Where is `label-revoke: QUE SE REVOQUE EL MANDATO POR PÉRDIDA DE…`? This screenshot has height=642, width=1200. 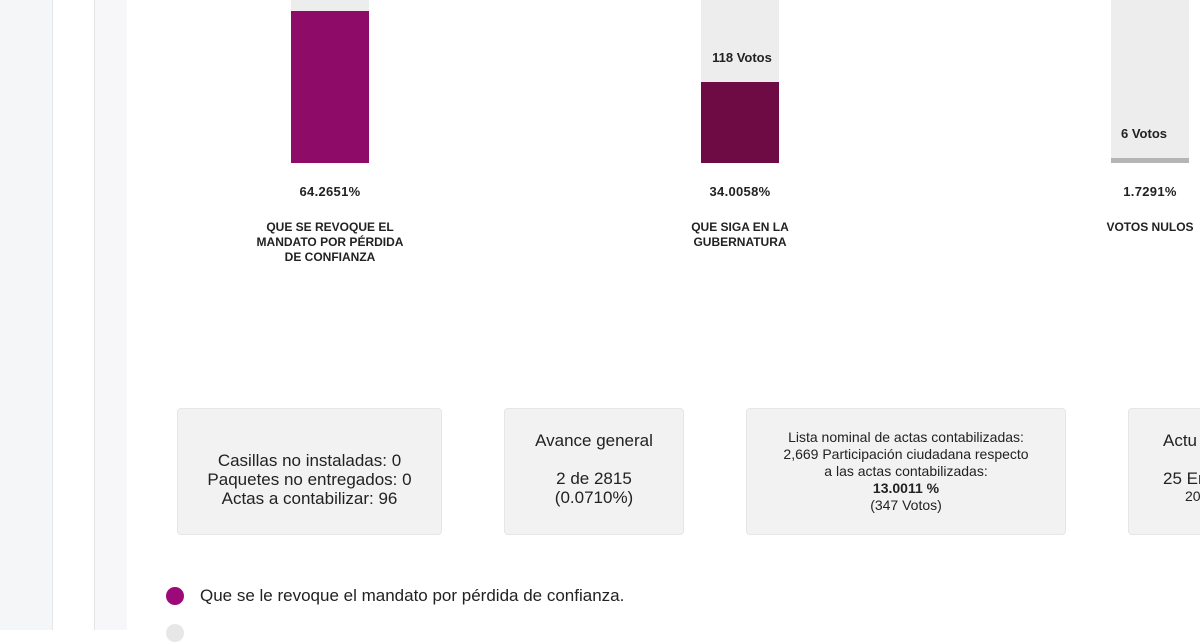
label-revoke: QUE SE REVOQUE EL MANDATO POR PÉRDIDA DE… is located at coordinates (330, 242).